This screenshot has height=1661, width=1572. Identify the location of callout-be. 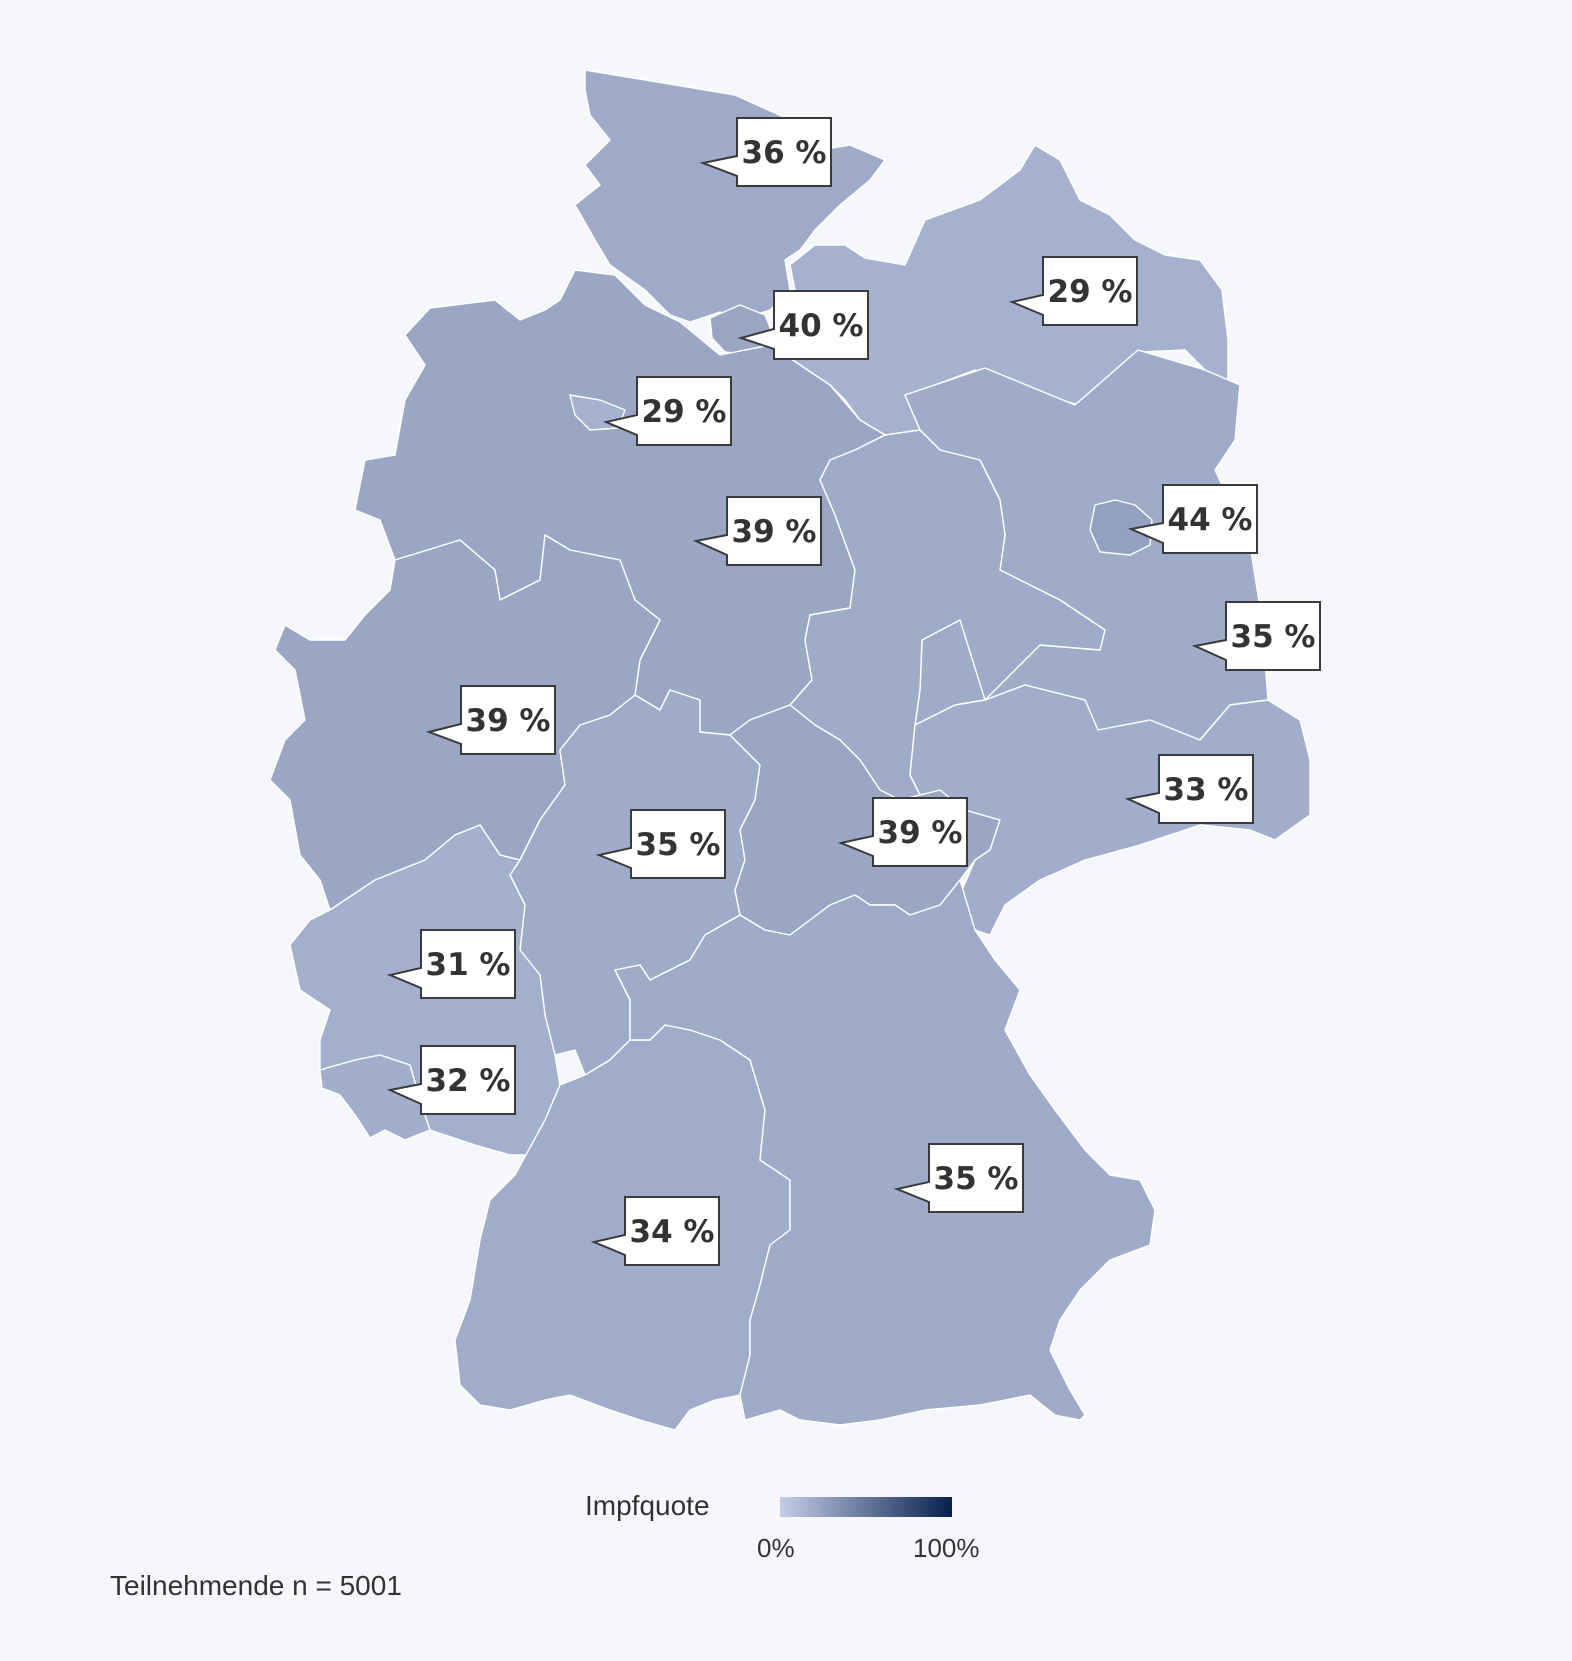
(1192, 519).